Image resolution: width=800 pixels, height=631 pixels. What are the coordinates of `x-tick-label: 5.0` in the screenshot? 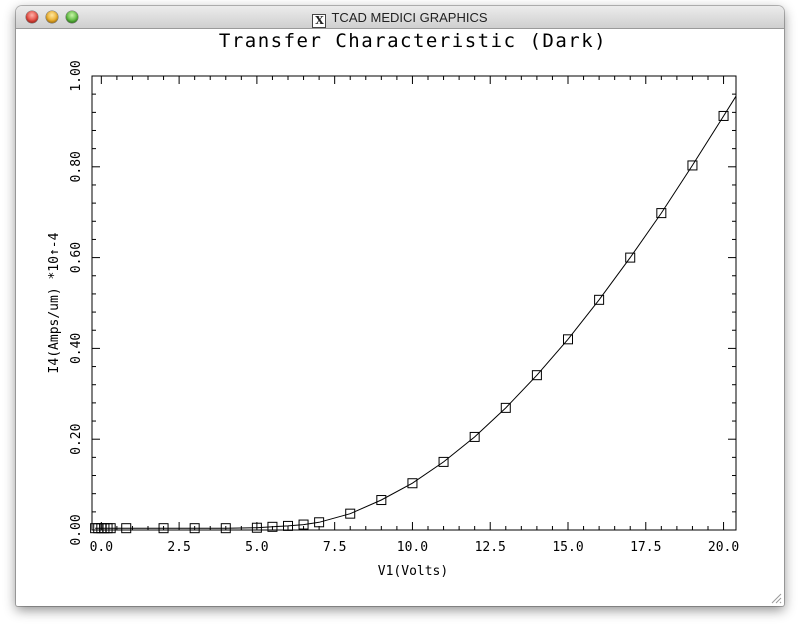 It's located at (256, 547).